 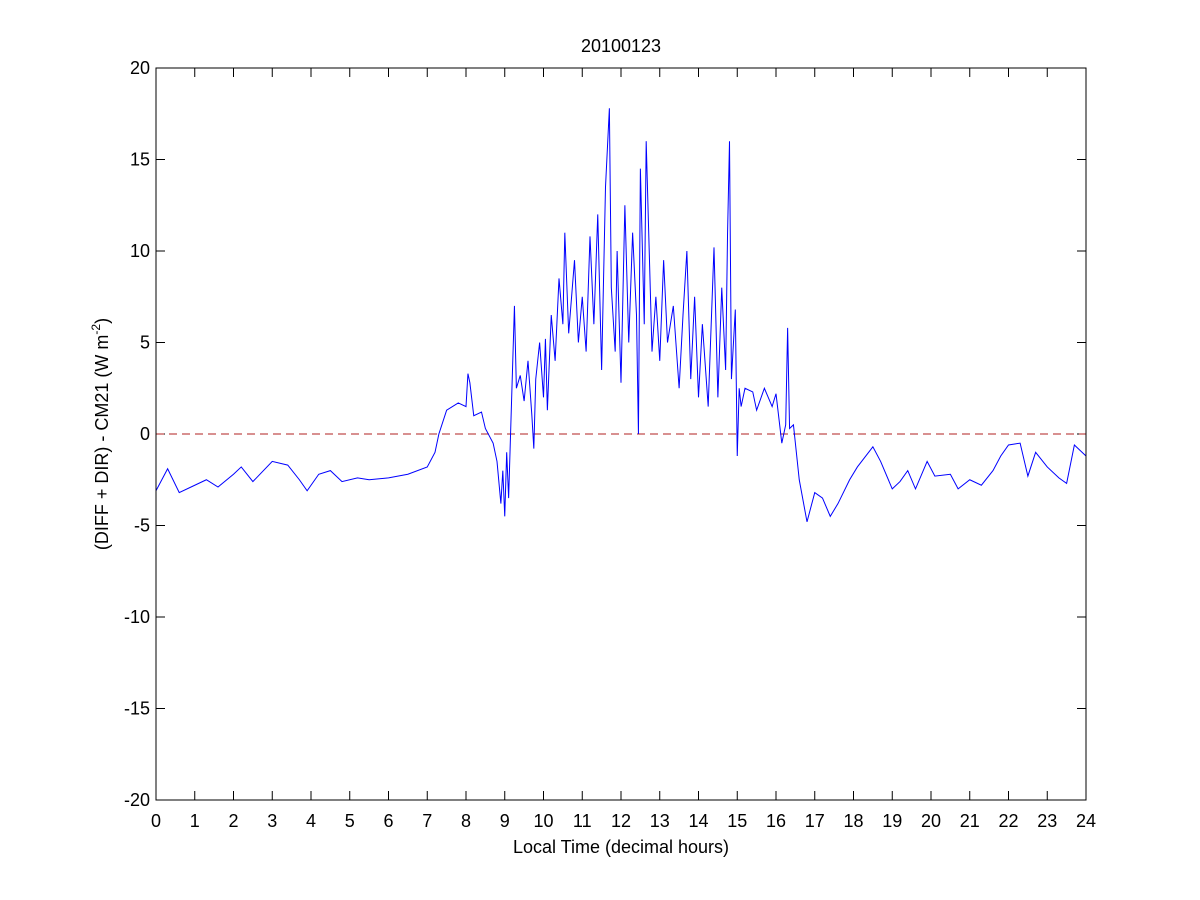 I want to click on y-label-sup: -2, so click(x=96, y=329).